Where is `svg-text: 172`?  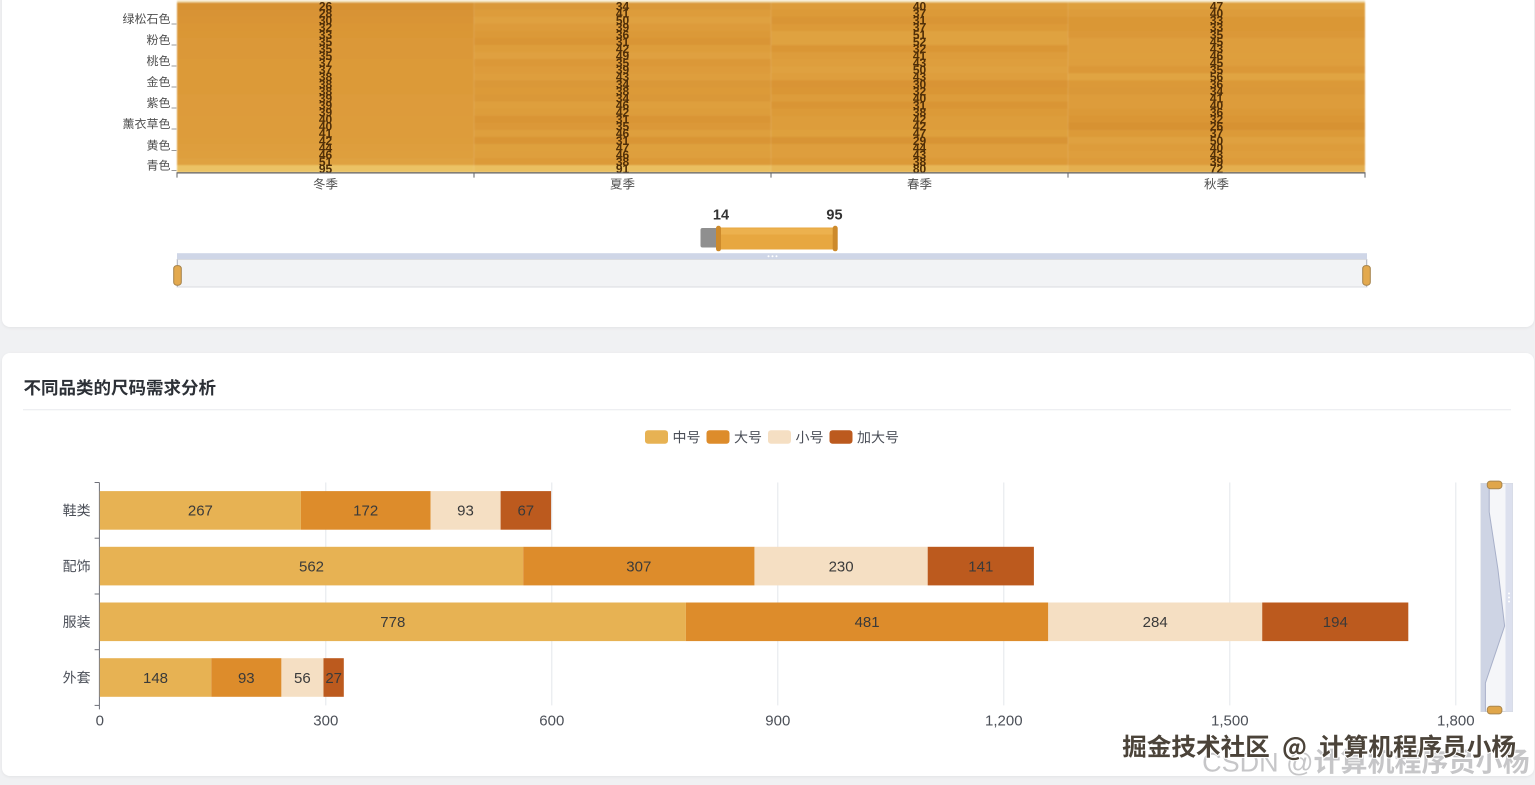
svg-text: 172 is located at coordinates (365, 511).